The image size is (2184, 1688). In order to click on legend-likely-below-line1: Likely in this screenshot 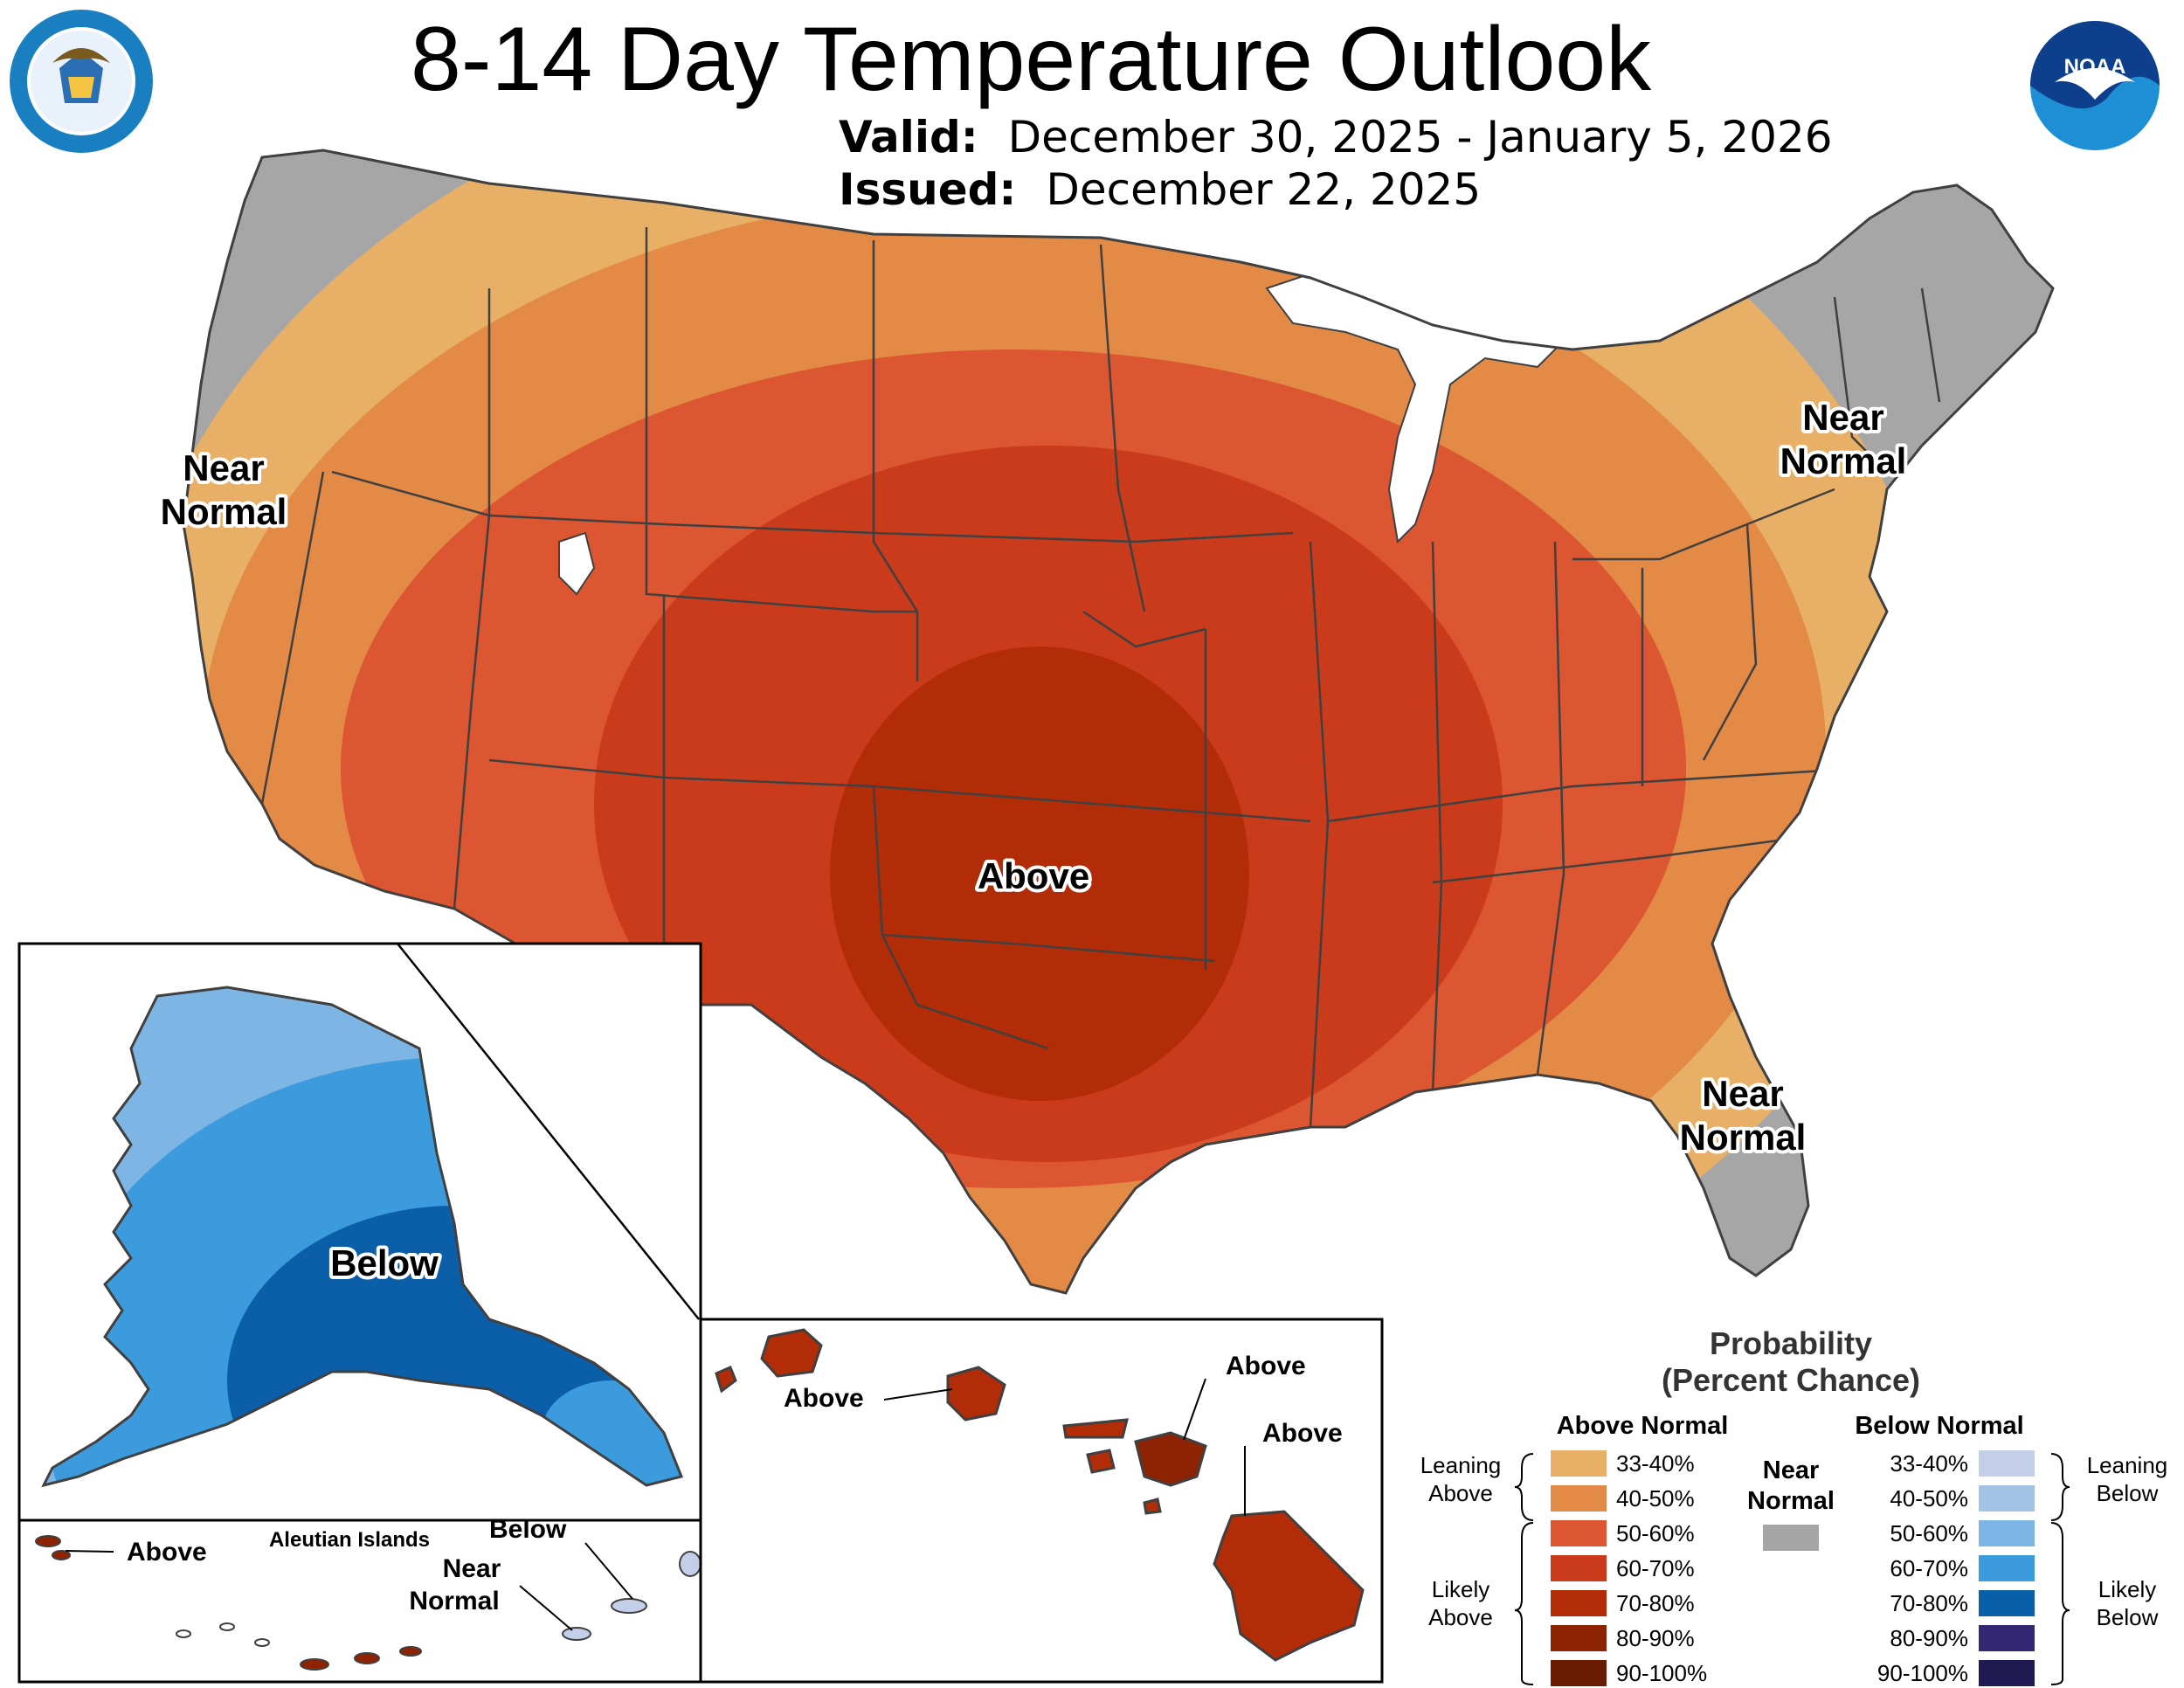, I will do `click(2127, 1589)`.